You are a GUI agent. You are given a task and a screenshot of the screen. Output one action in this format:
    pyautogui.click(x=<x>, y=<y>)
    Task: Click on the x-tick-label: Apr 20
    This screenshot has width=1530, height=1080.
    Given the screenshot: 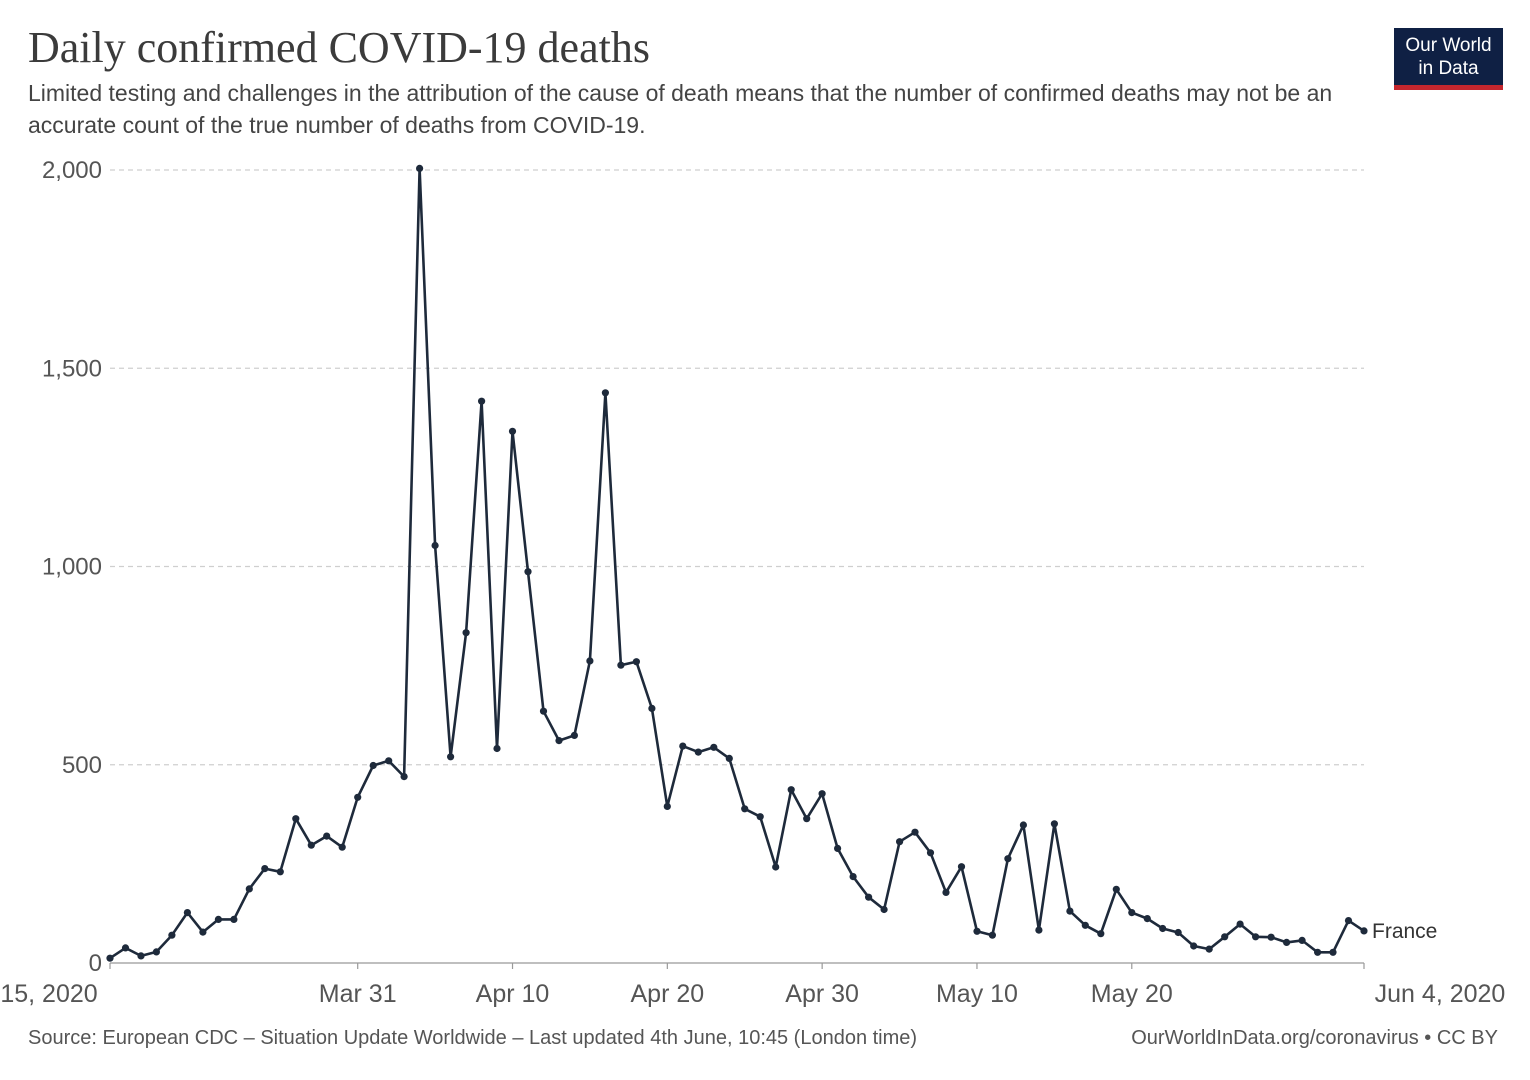 What is the action you would take?
    pyautogui.click(x=667, y=994)
    